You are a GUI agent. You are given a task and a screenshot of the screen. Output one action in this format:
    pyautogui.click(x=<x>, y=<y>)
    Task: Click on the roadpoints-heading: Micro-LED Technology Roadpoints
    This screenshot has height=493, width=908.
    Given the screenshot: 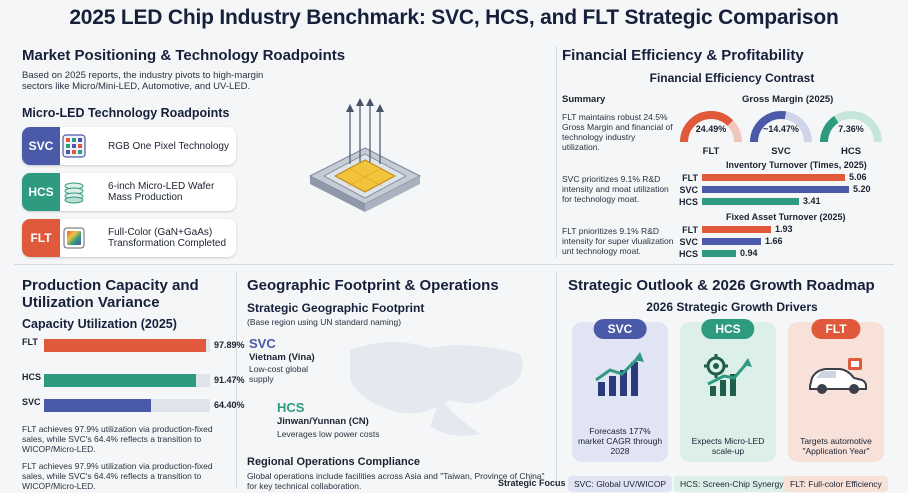 What is the action you would take?
    pyautogui.click(x=126, y=113)
    